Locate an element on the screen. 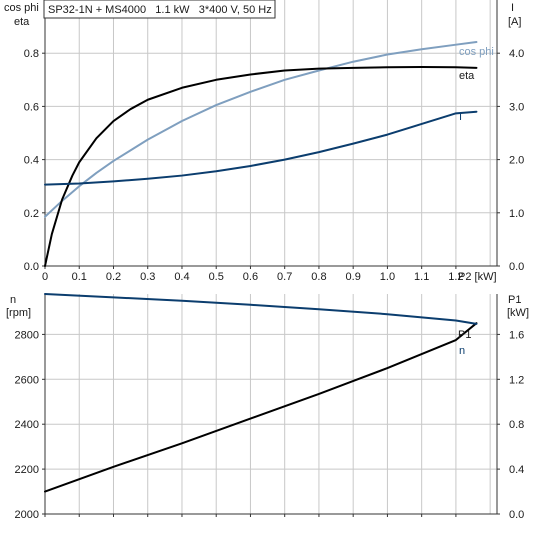  x-tick-label: 0.4 is located at coordinates (181, 277).